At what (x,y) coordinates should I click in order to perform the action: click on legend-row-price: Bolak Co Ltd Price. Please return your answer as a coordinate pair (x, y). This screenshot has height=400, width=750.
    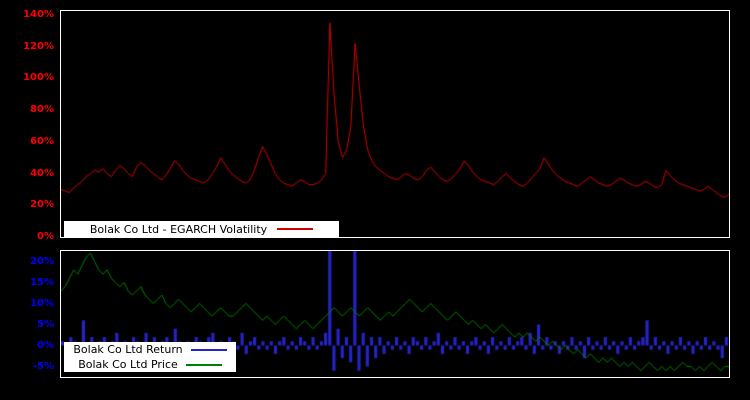
    Looking at the image, I should click on (150, 364).